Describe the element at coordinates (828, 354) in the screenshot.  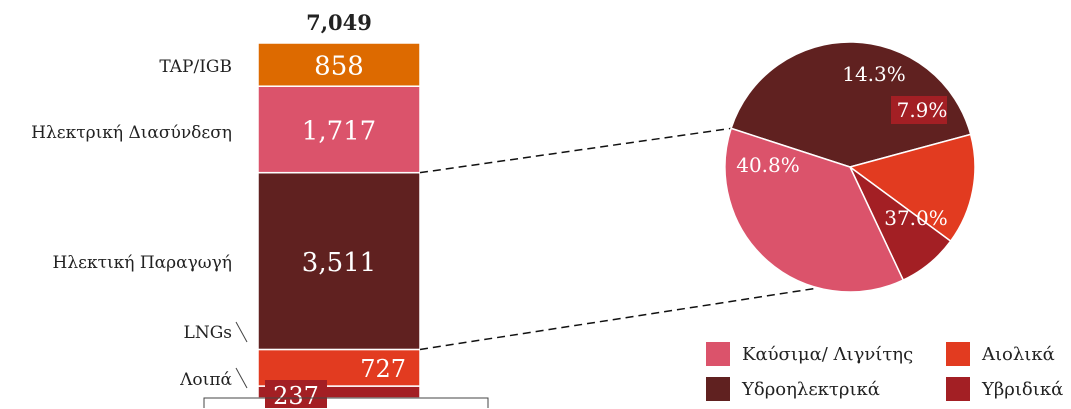
I see `legend-label: Καύσιμα/ Λιγνίτης` at that location.